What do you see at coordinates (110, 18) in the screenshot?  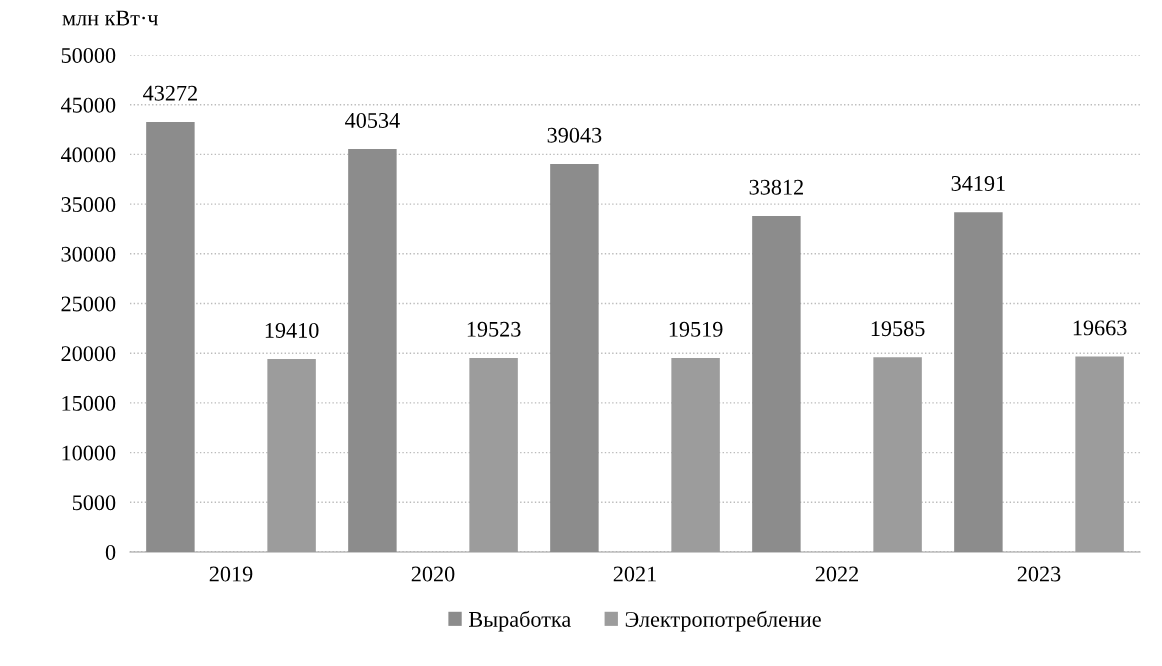 I see `y-axis-title: млн кВт·ч` at bounding box center [110, 18].